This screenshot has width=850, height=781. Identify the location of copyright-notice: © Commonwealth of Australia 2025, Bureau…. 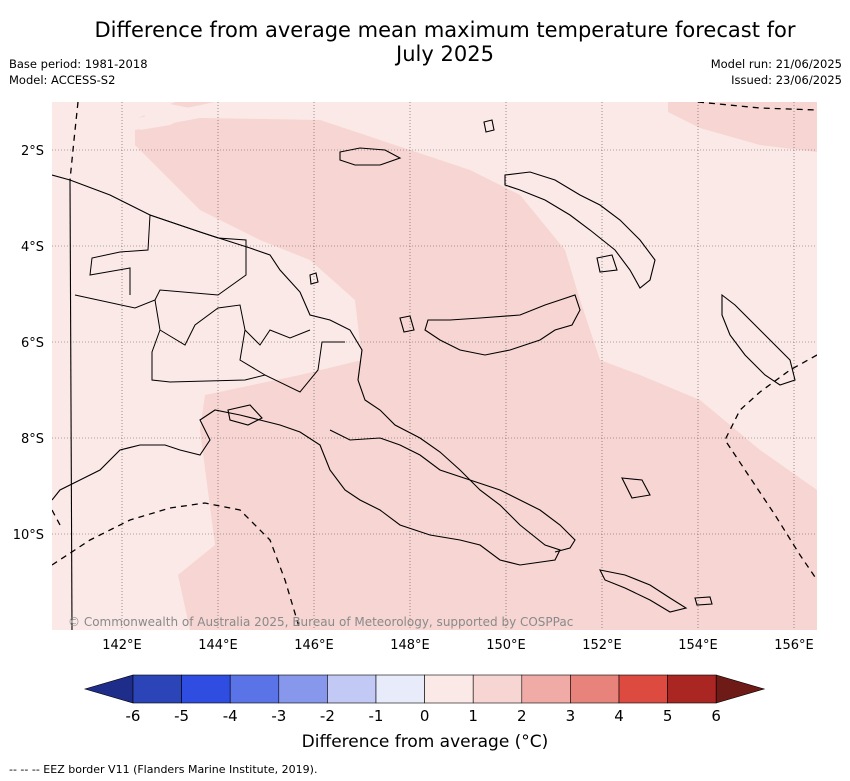
(320, 622).